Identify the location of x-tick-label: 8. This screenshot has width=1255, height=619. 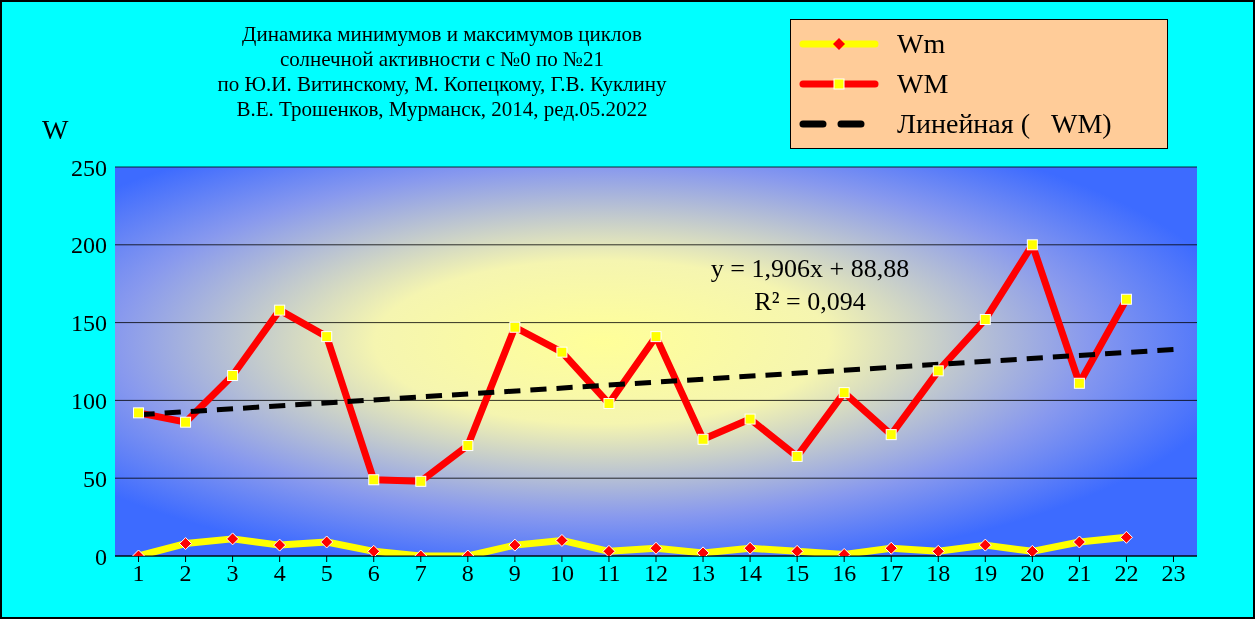
(467, 573).